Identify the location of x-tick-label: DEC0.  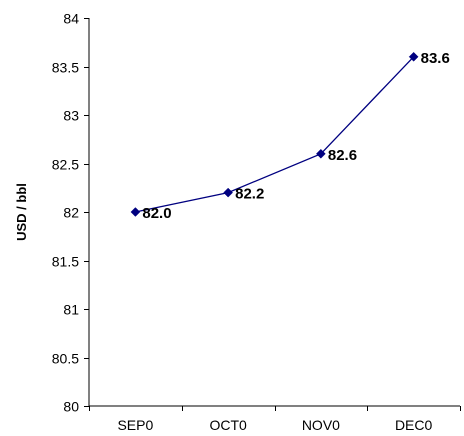
(414, 425).